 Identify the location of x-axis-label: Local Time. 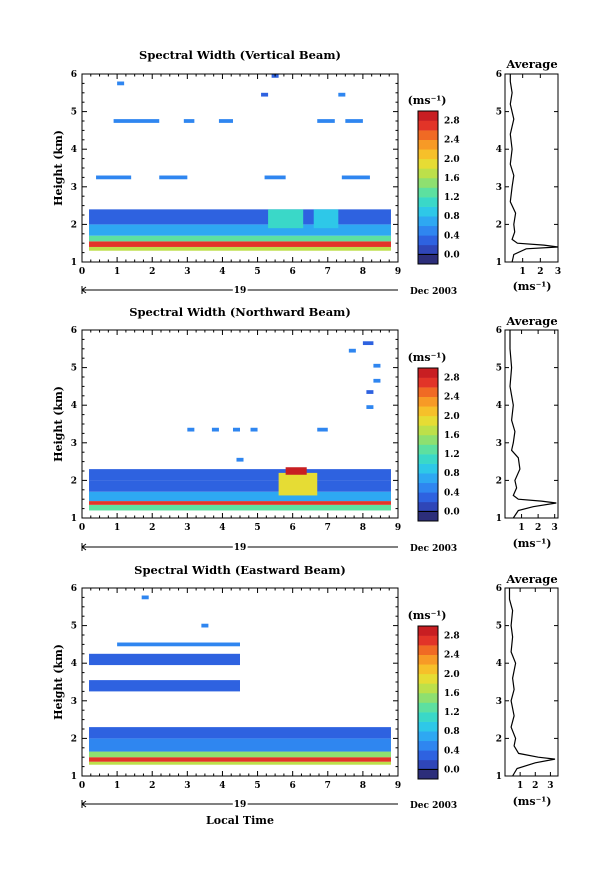
(240, 820).